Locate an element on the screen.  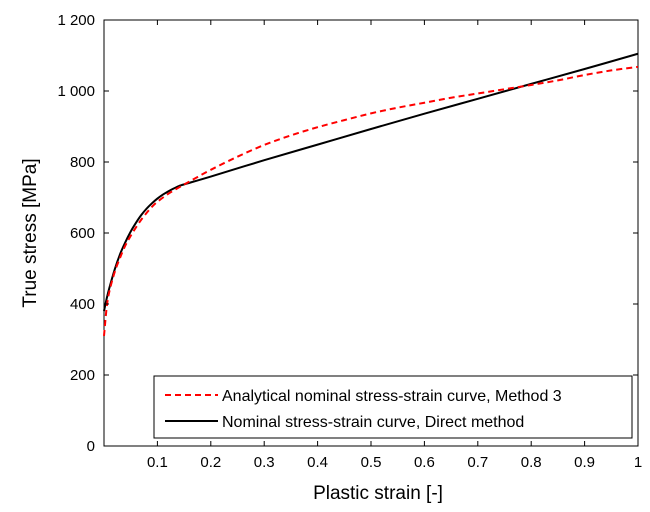
x-tick-label: 0.9 is located at coordinates (584, 462).